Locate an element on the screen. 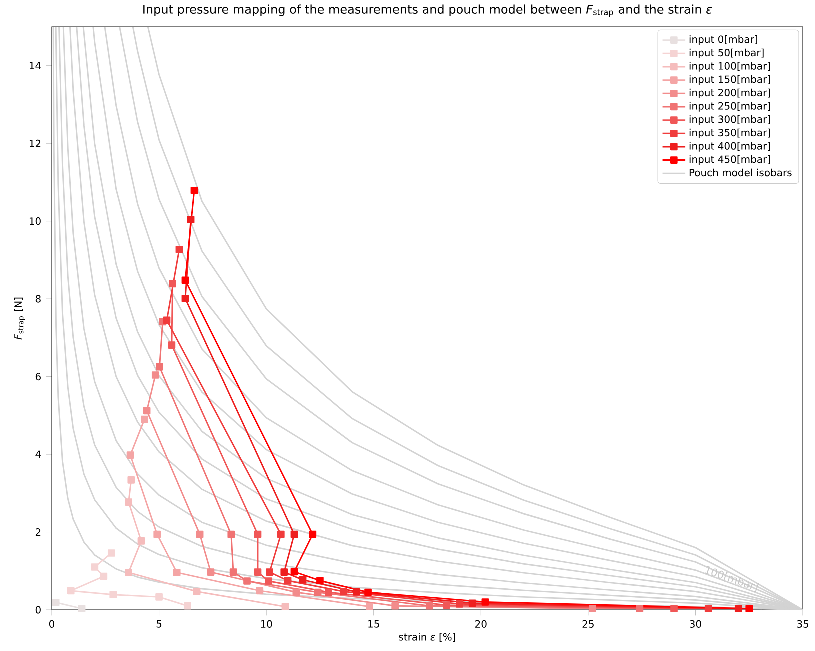 The image size is (815, 651). legend-label: input 400[mbar] is located at coordinates (730, 147).